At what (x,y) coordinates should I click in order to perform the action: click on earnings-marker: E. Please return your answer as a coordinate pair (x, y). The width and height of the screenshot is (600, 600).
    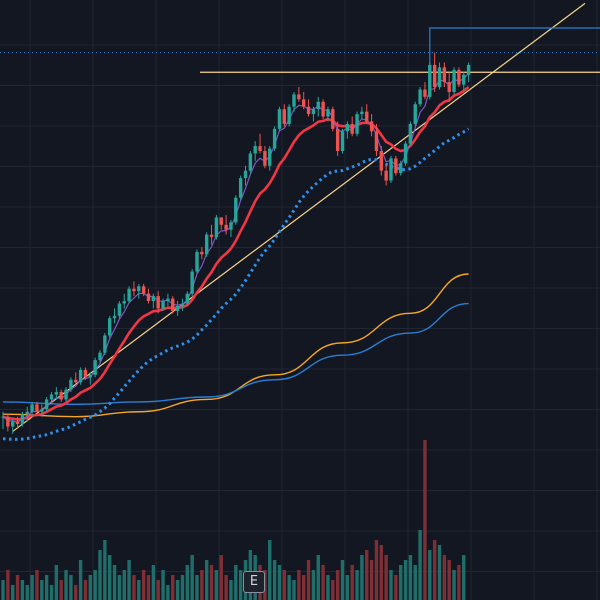
    Looking at the image, I should click on (254, 582).